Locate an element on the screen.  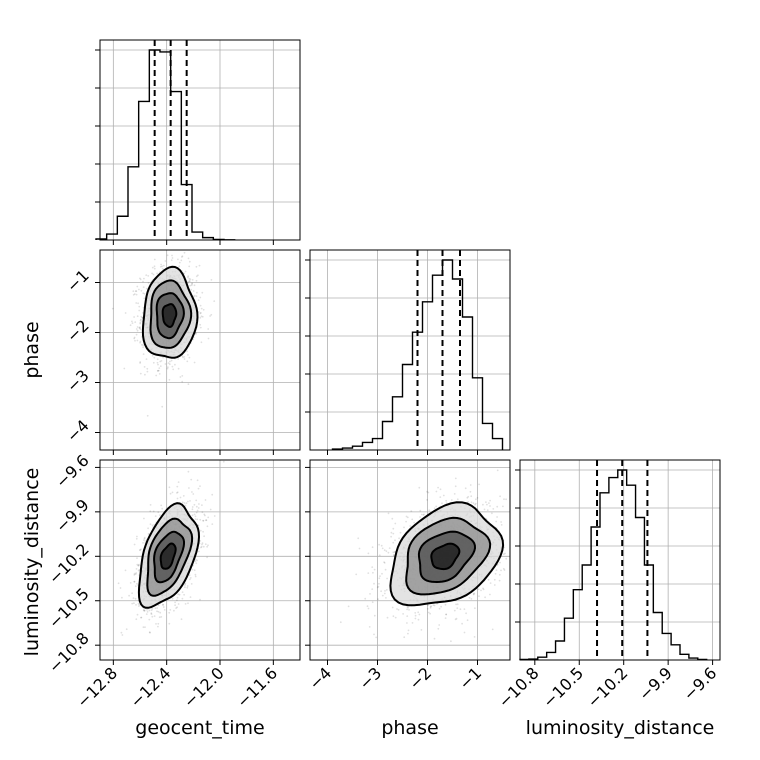
x-tick-label-geocent_time: −12.0 is located at coordinates (204, 687).